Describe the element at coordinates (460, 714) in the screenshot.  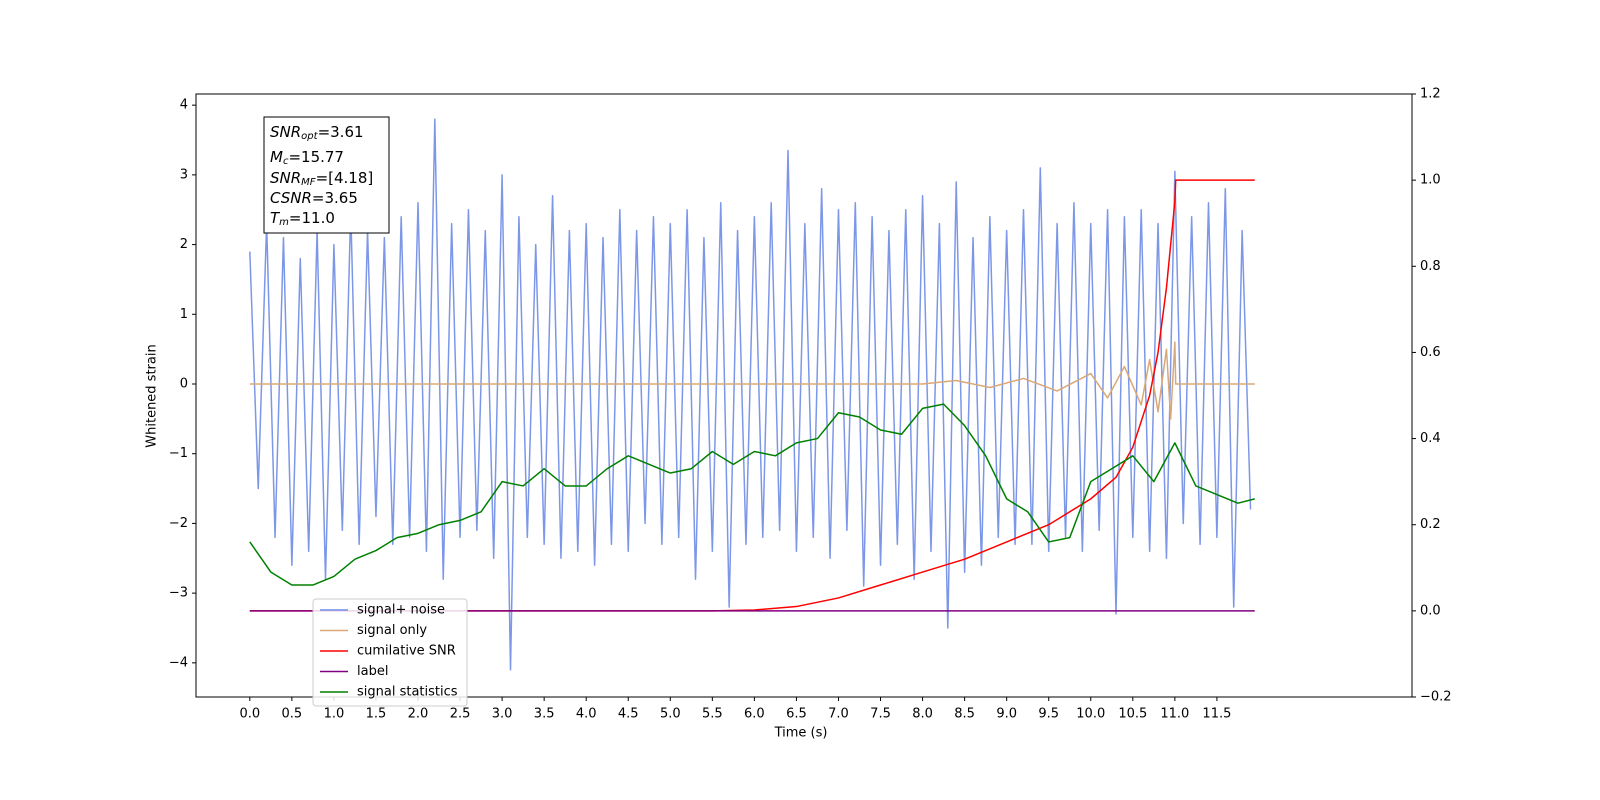
I see `x-tick-label: 2.5` at that location.